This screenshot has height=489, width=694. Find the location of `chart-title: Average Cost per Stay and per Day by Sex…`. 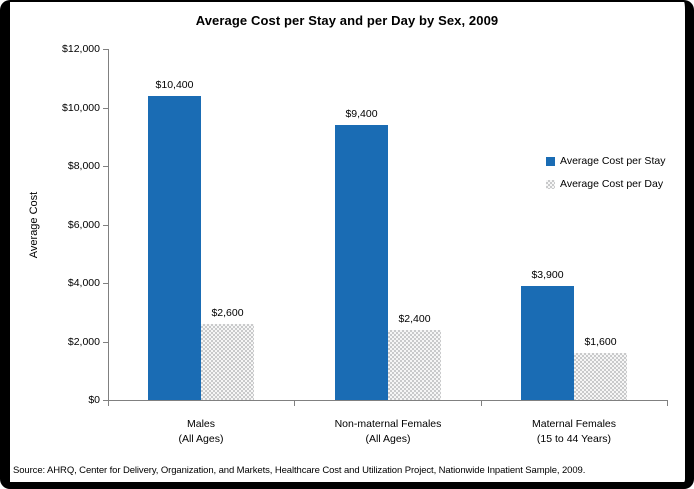

chart-title: Average Cost per Stay and per Day by Sex… is located at coordinates (347, 20).